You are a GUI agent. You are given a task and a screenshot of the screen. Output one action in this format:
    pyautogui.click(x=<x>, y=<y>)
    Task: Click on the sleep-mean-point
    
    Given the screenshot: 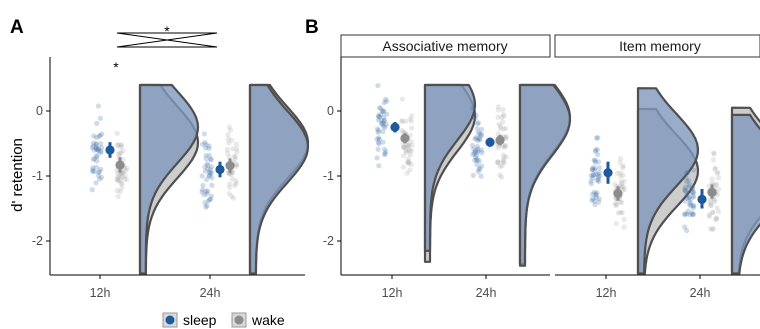 What is the action you would take?
    pyautogui.click(x=220, y=169)
    